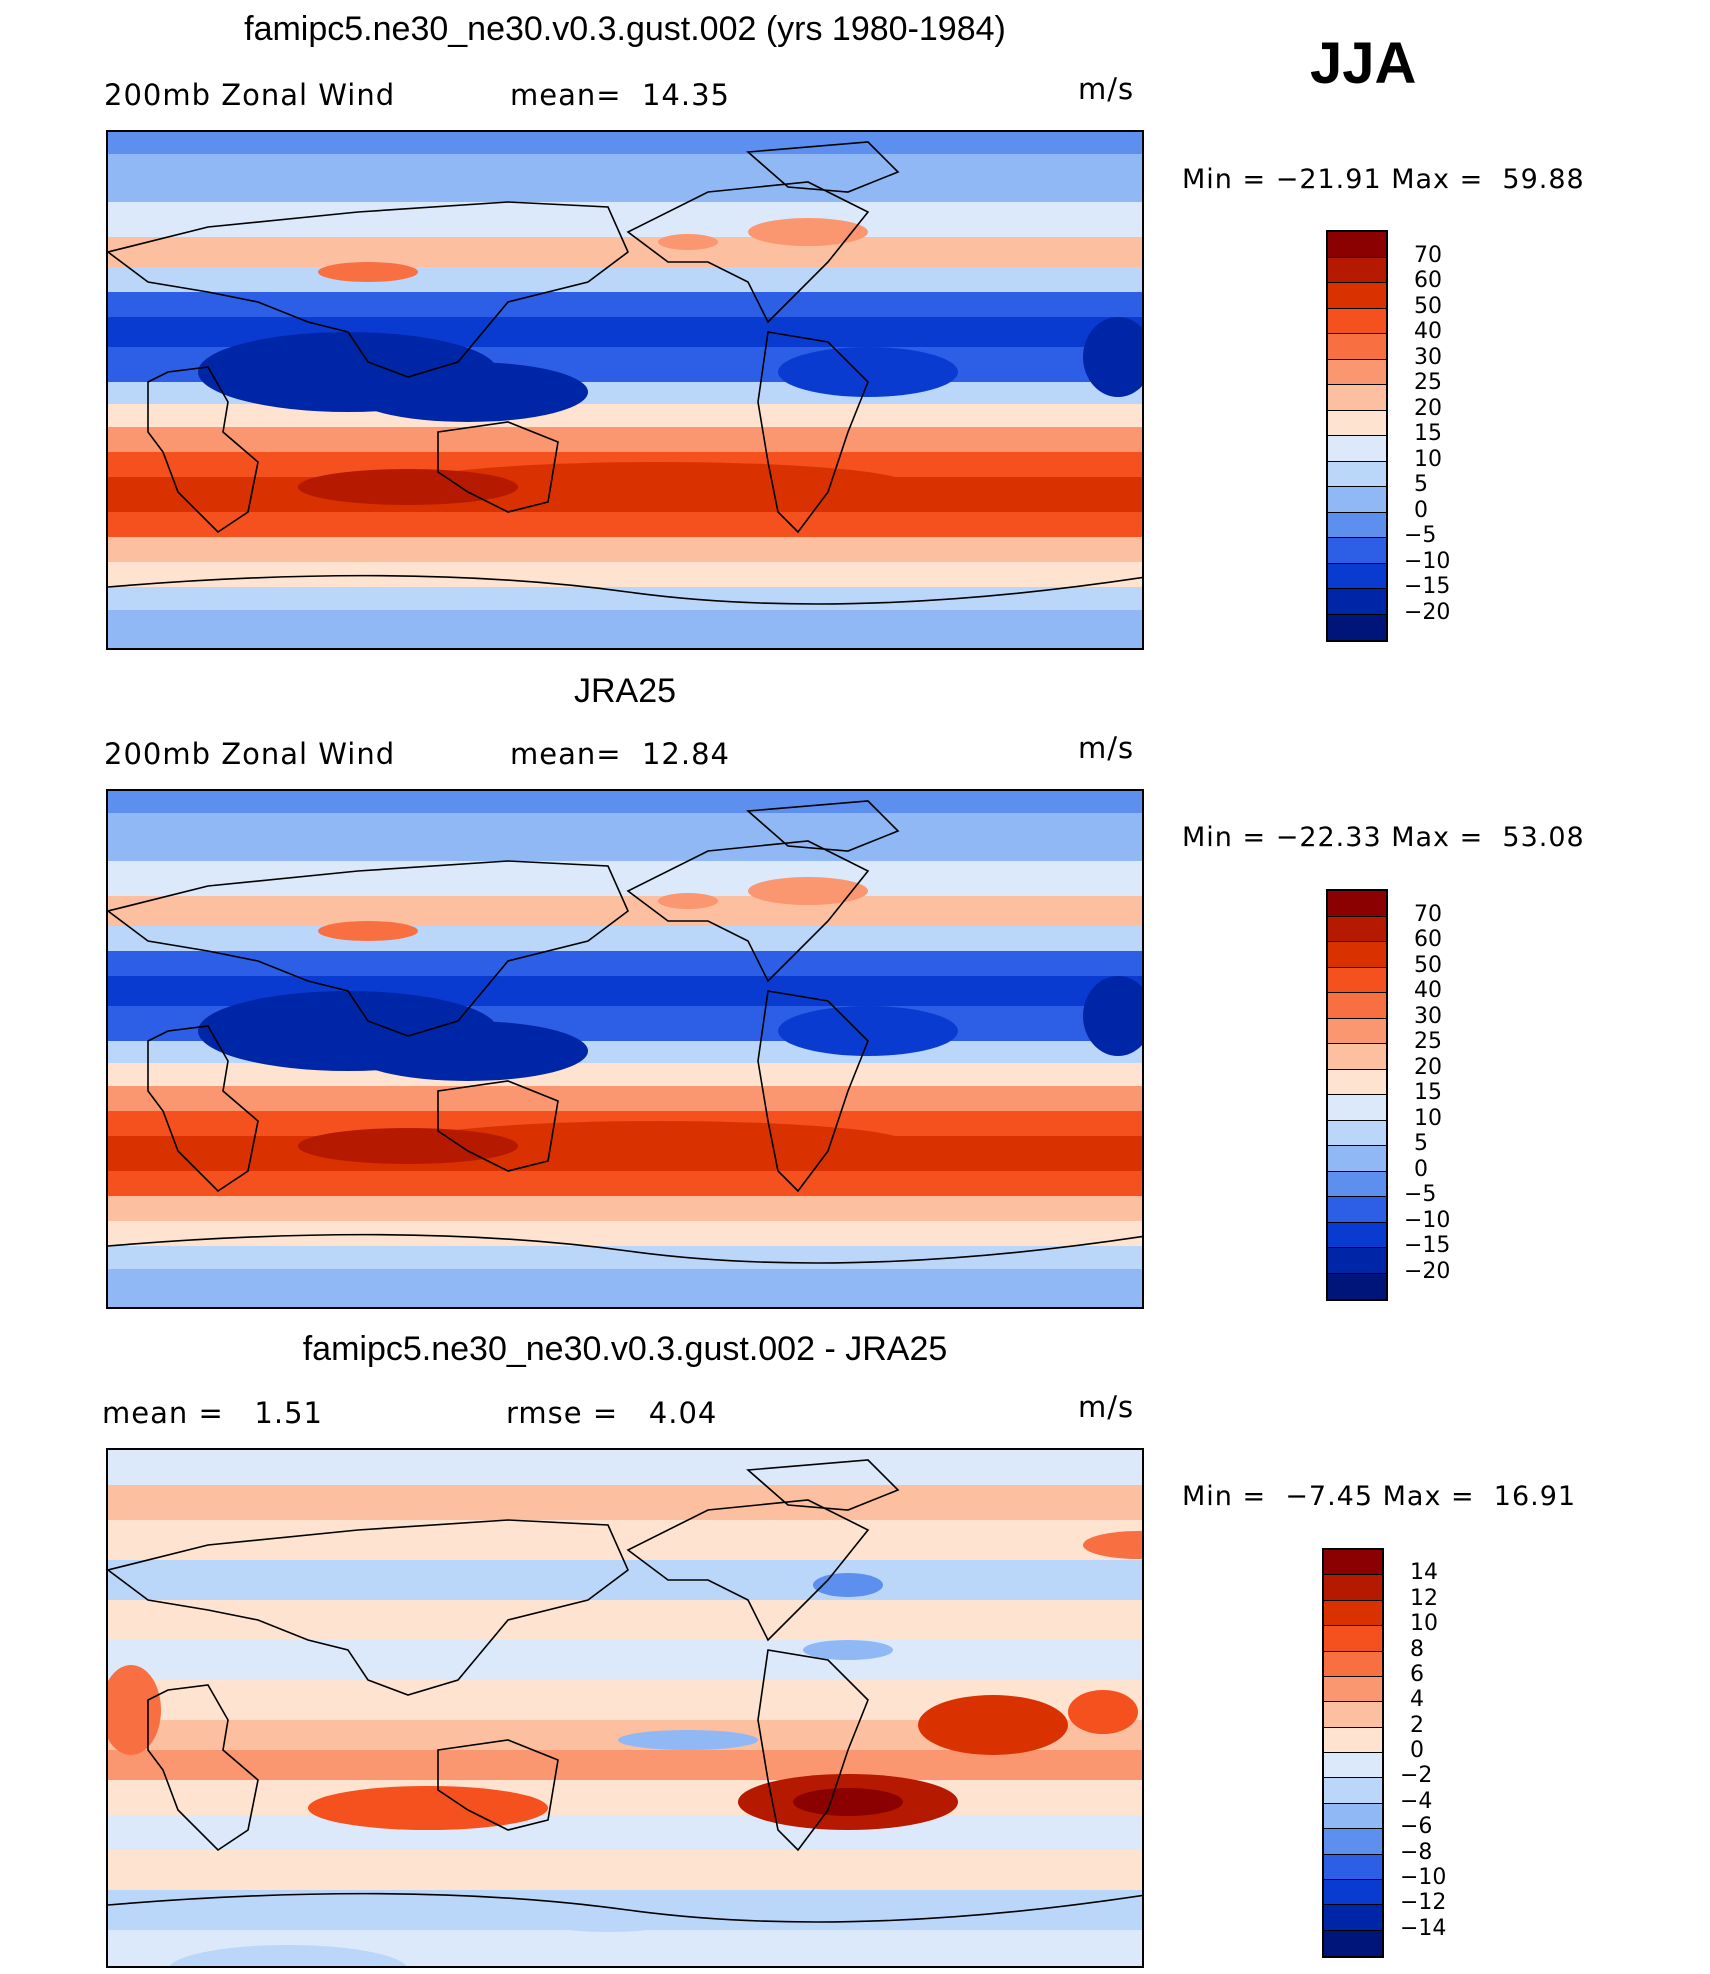  I want to click on panel-2-minmax: Min = −22.33 Max = 53.08, so click(1383, 837).